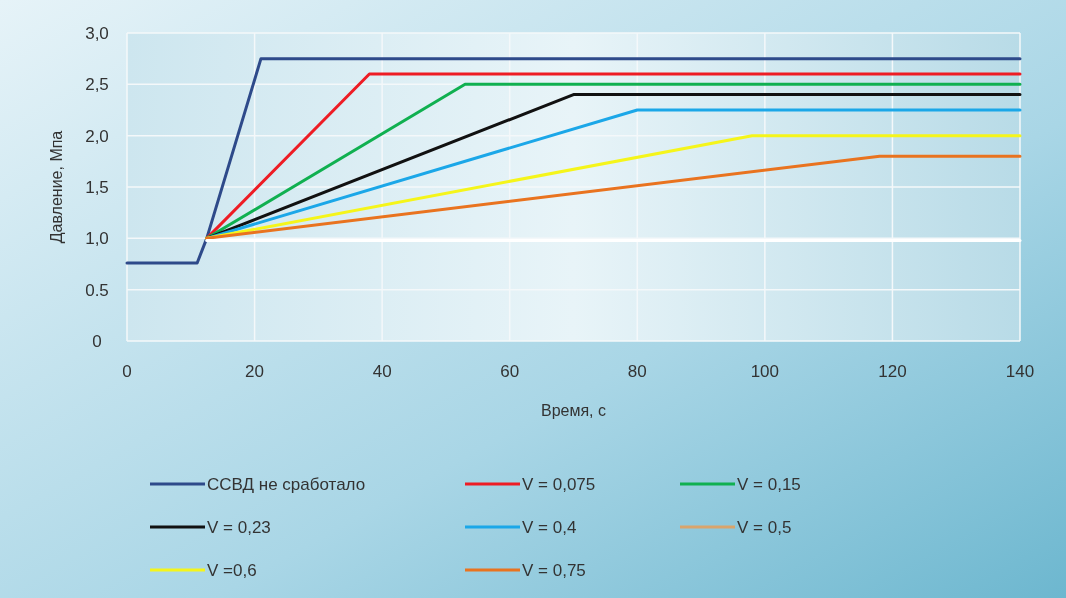 This screenshot has height=598, width=1066. I want to click on x-axis-title: Время, с, so click(573, 410).